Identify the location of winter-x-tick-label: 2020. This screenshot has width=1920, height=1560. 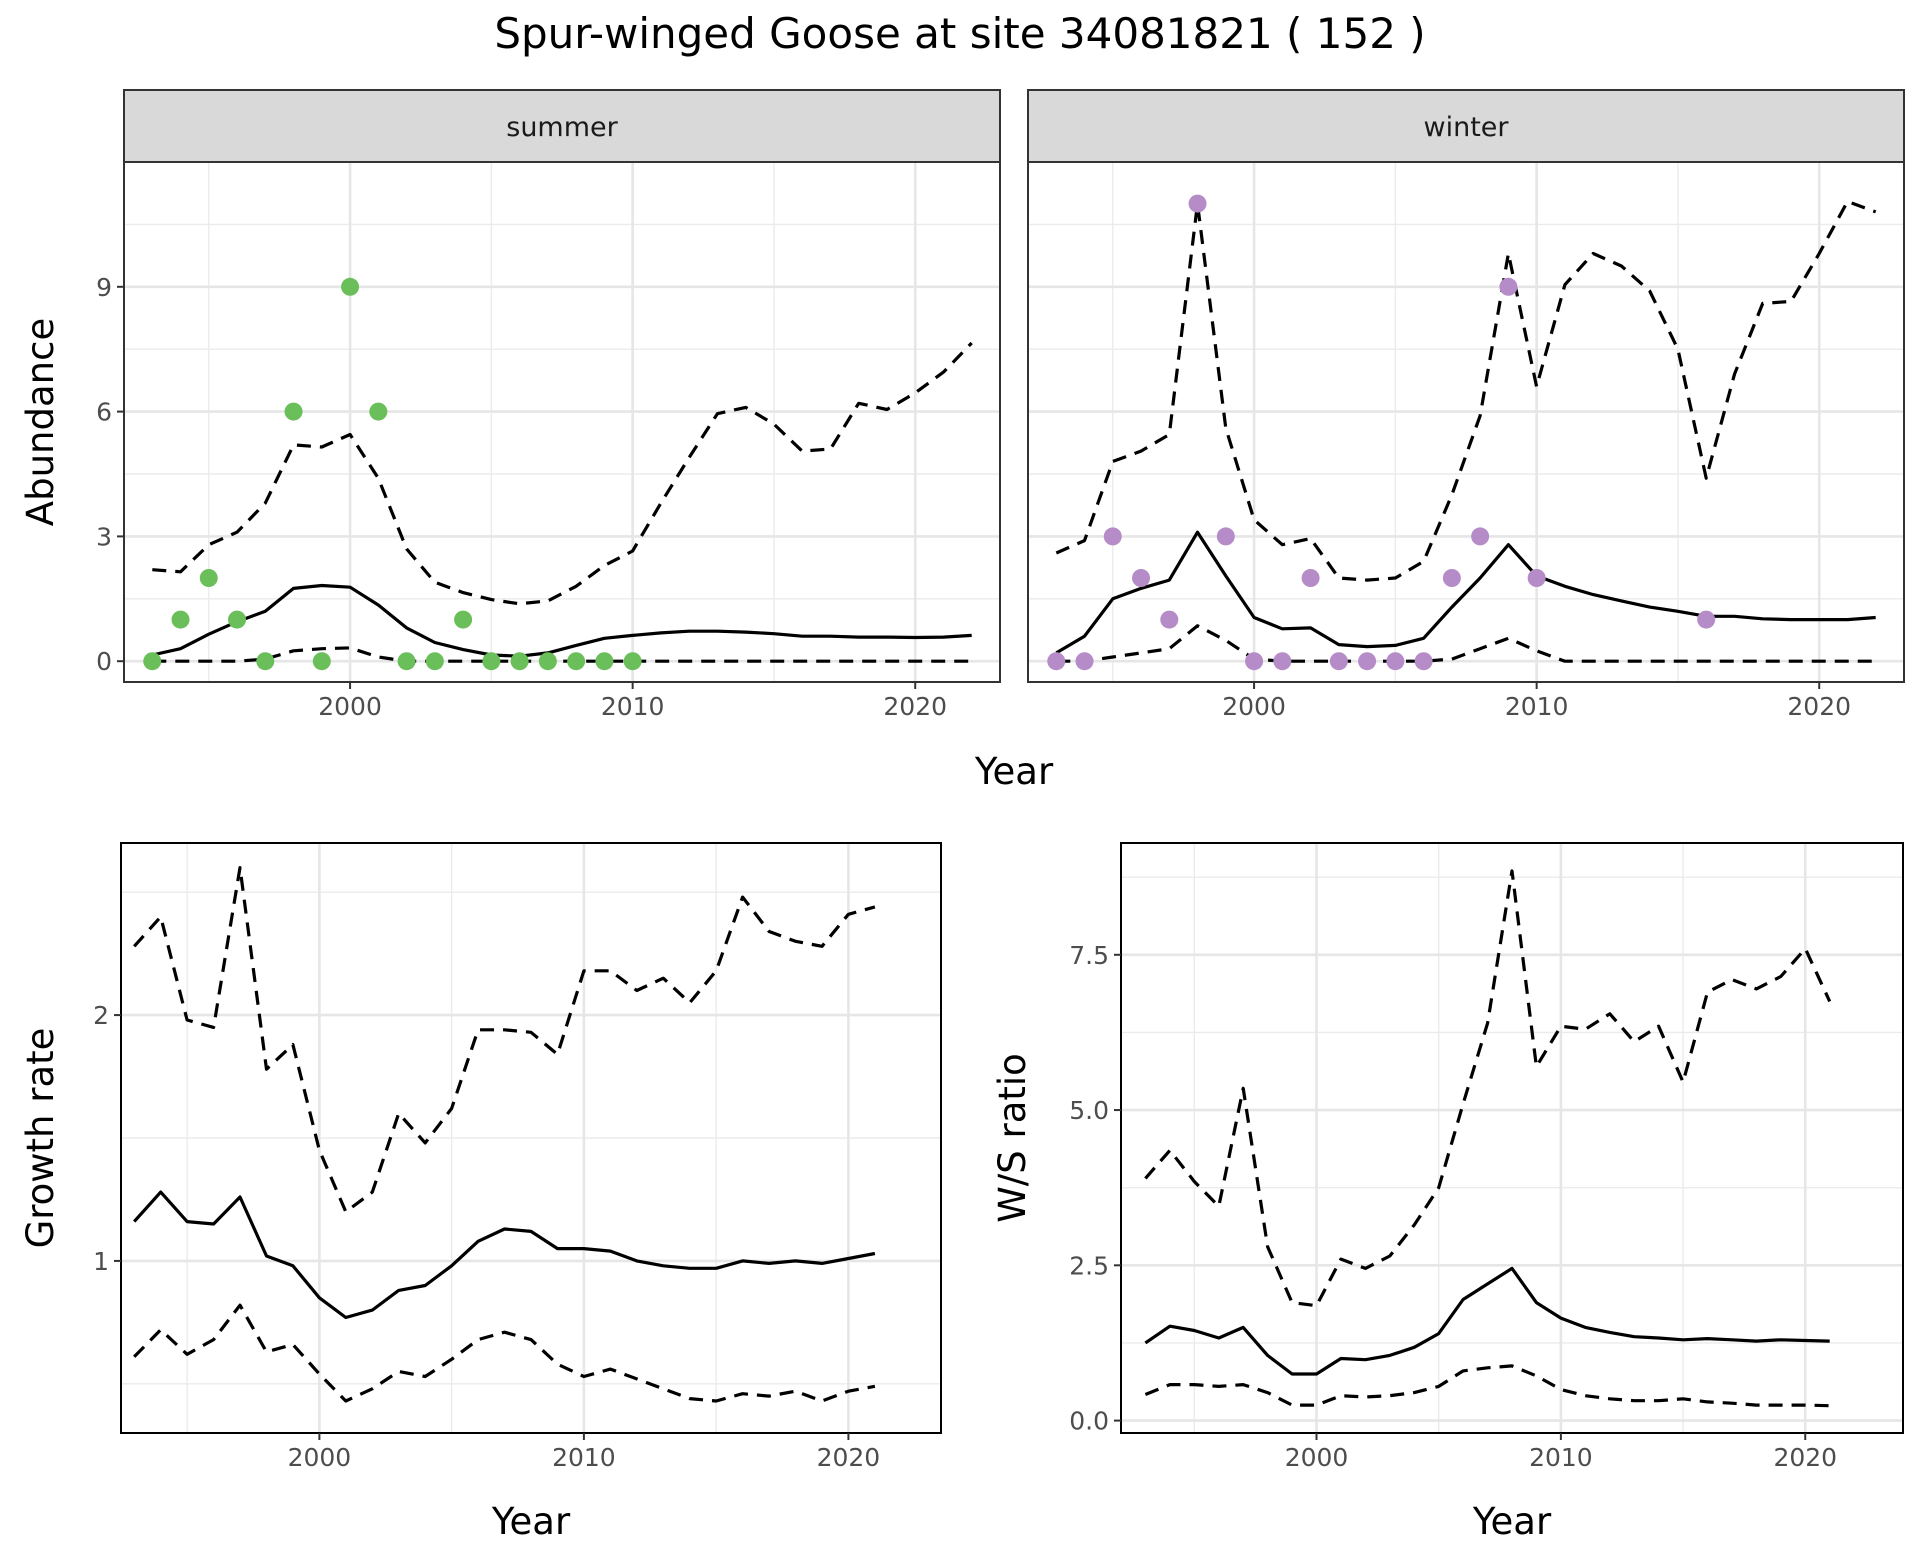
(1819, 706).